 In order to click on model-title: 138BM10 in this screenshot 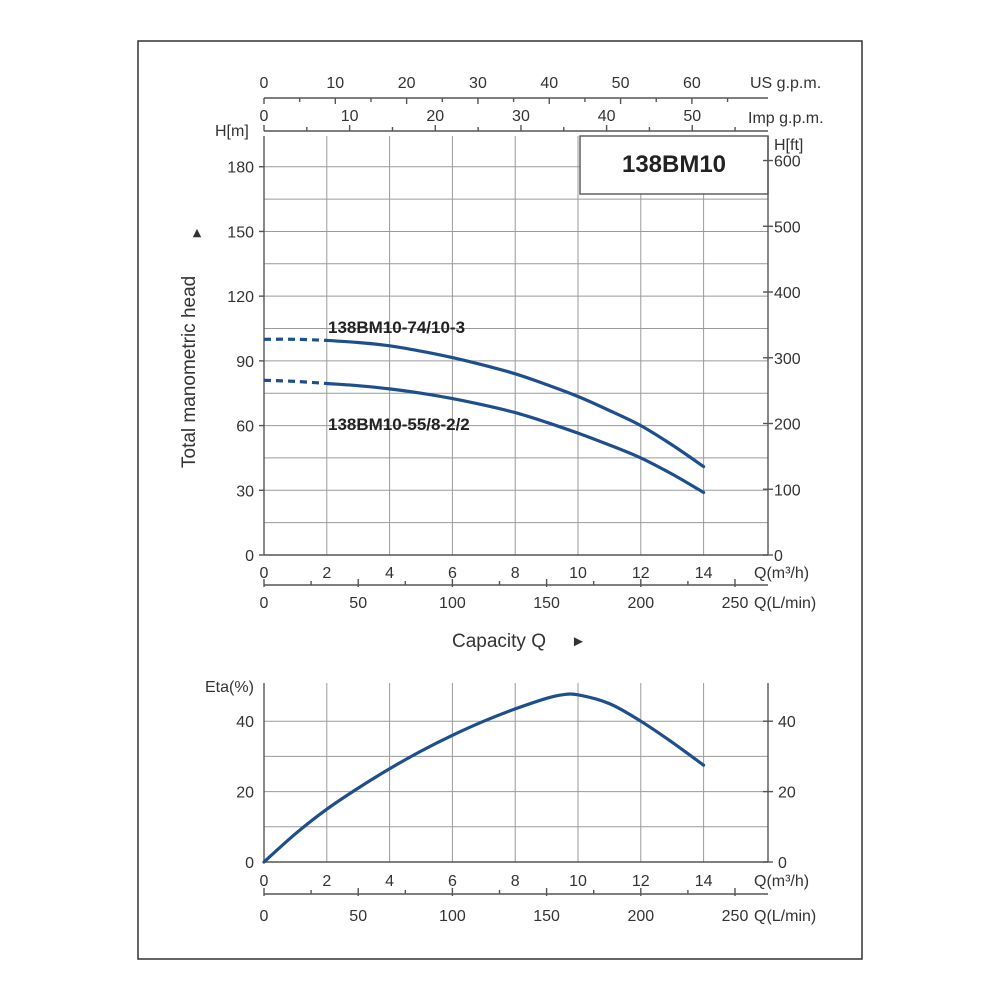, I will do `click(674, 164)`.